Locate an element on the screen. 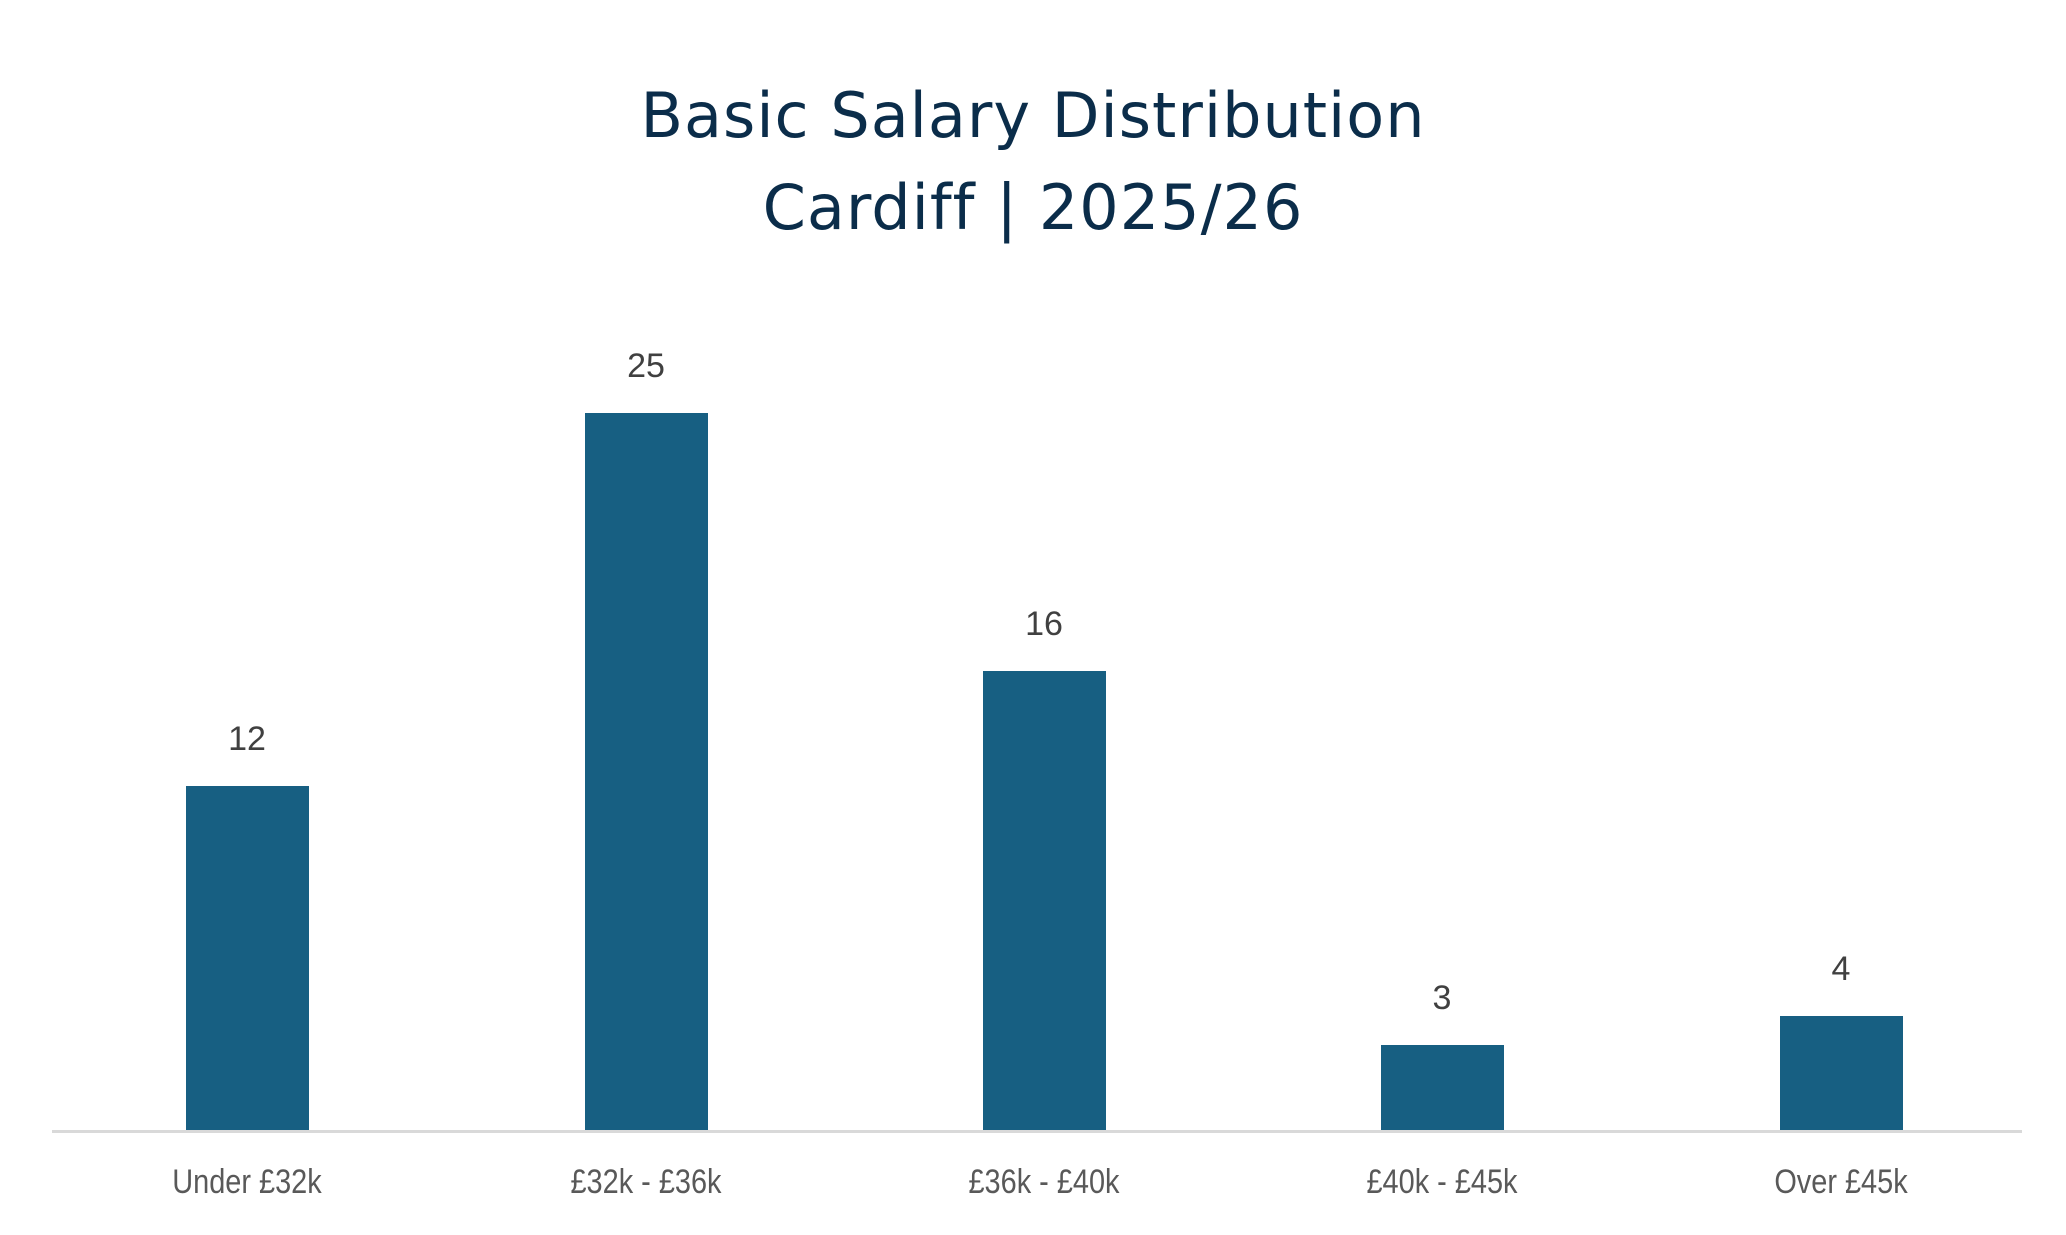  x-axis-tick-label: Over £45k is located at coordinates (1841, 1182).